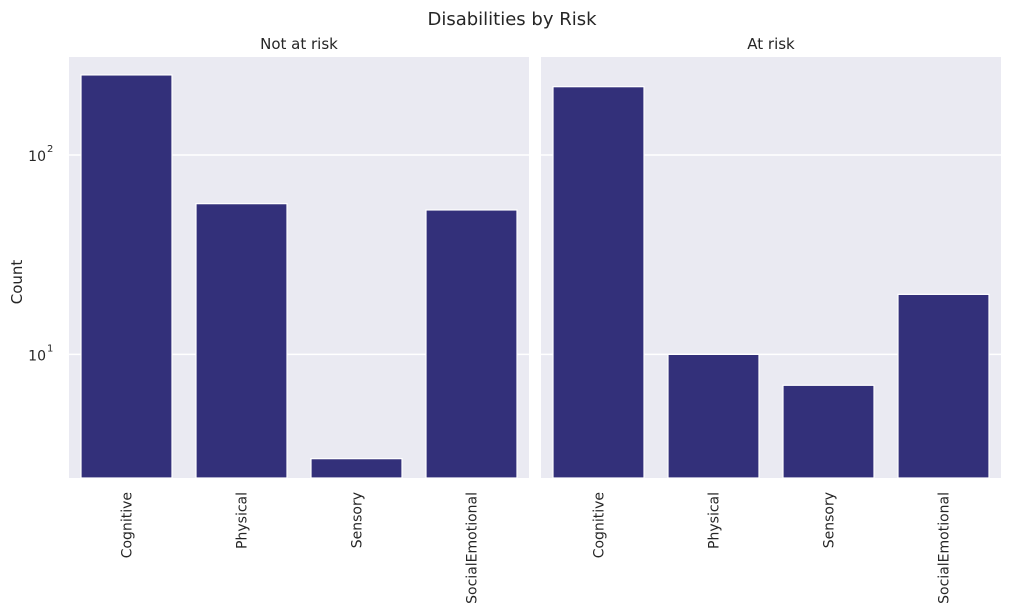  Describe the element at coordinates (771, 44) in the screenshot. I see `panel-title: At risk` at that location.